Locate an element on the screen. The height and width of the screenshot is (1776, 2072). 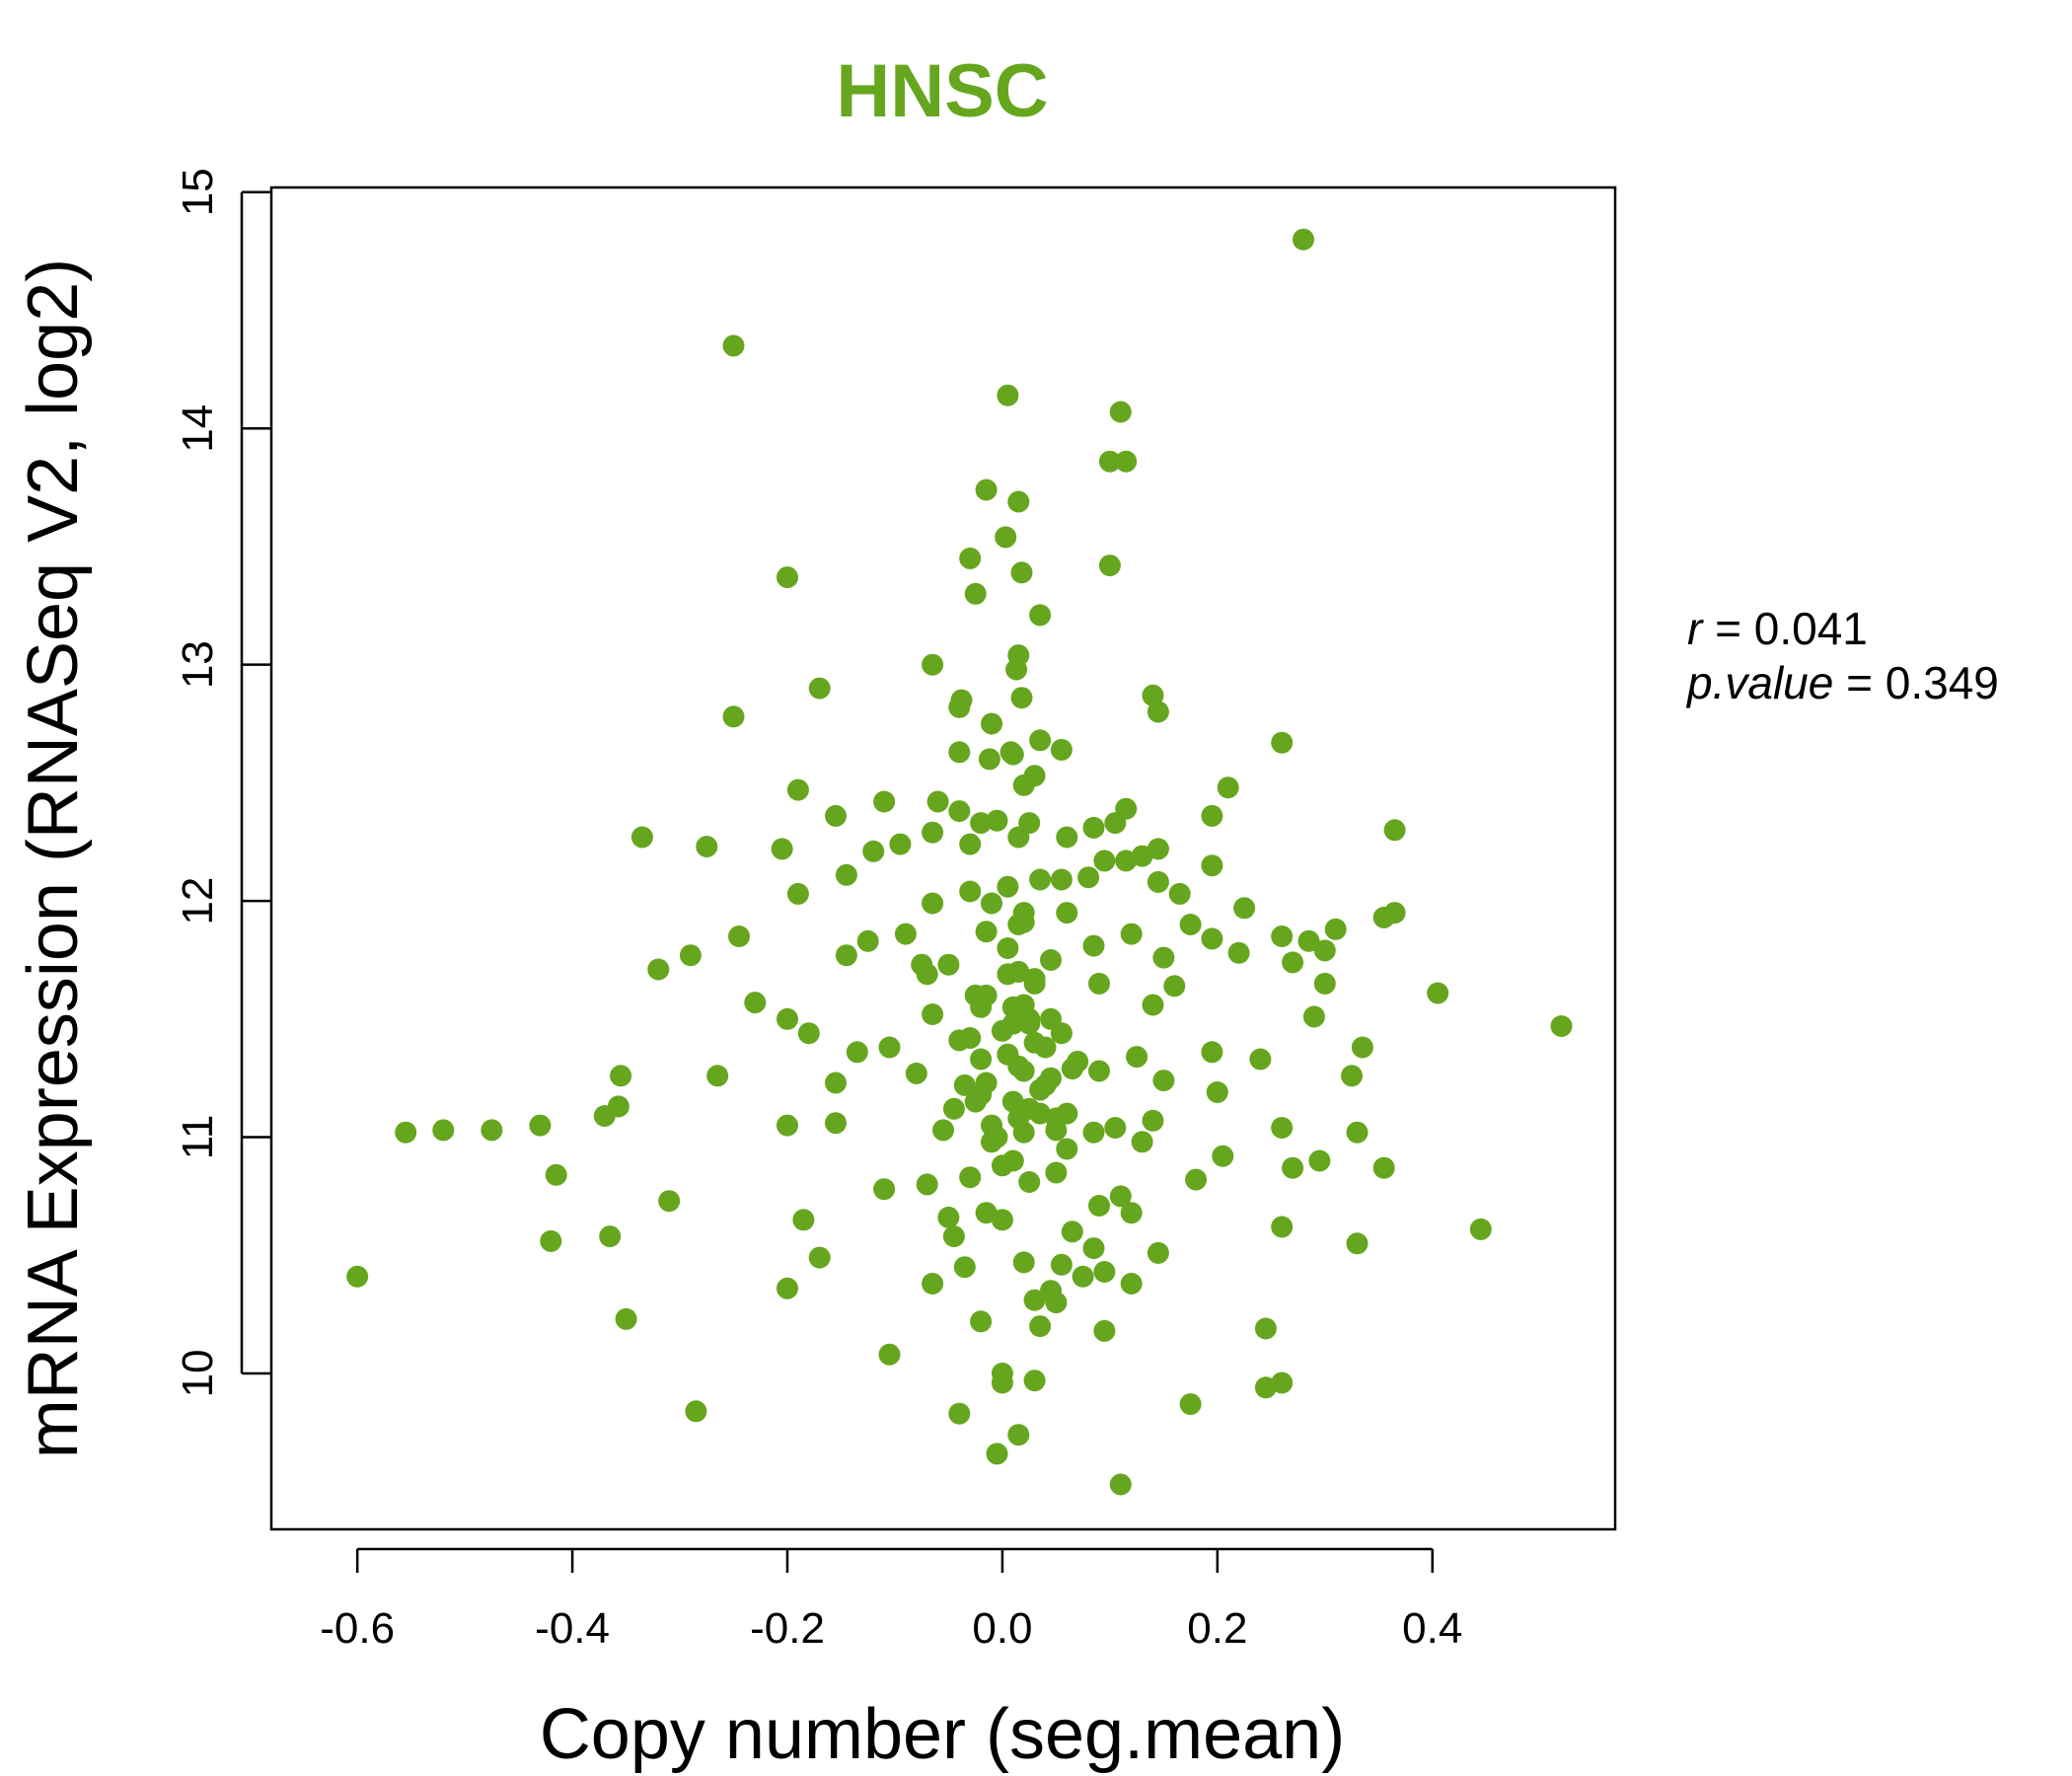
chart-title: HNSC is located at coordinates (942, 91).